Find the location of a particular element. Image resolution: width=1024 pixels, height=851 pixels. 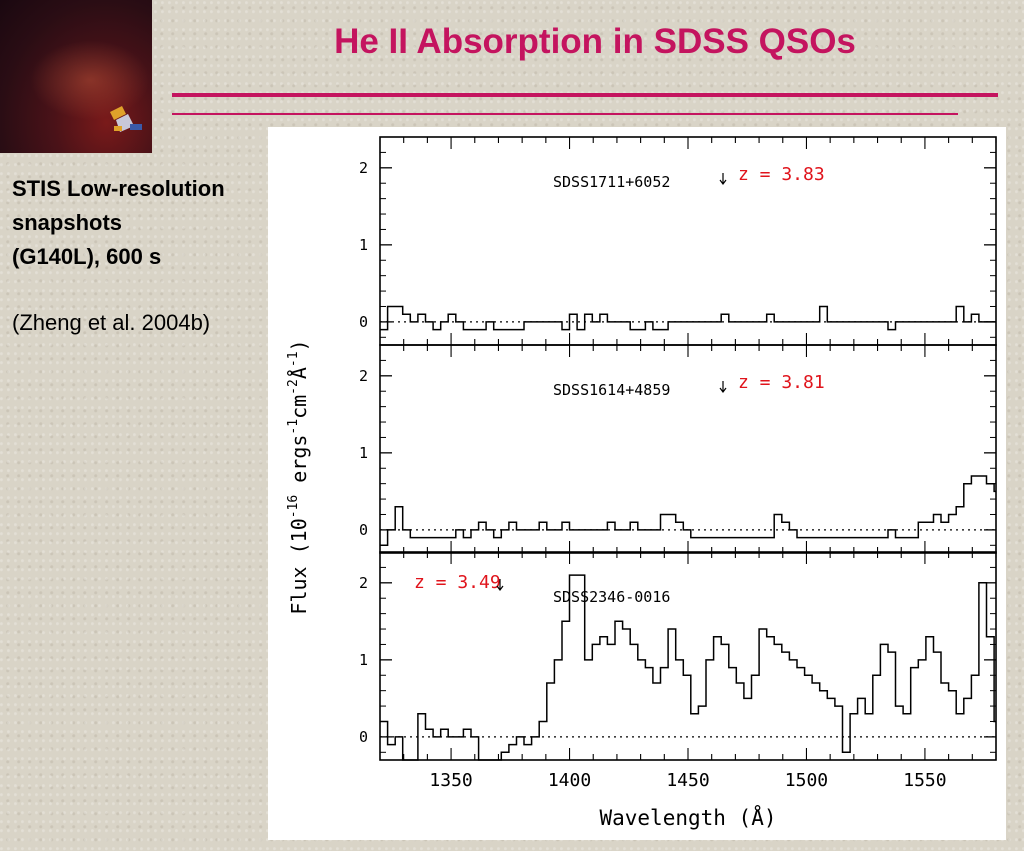

x-axis-label: Wavelength (Å) is located at coordinates (687, 817).